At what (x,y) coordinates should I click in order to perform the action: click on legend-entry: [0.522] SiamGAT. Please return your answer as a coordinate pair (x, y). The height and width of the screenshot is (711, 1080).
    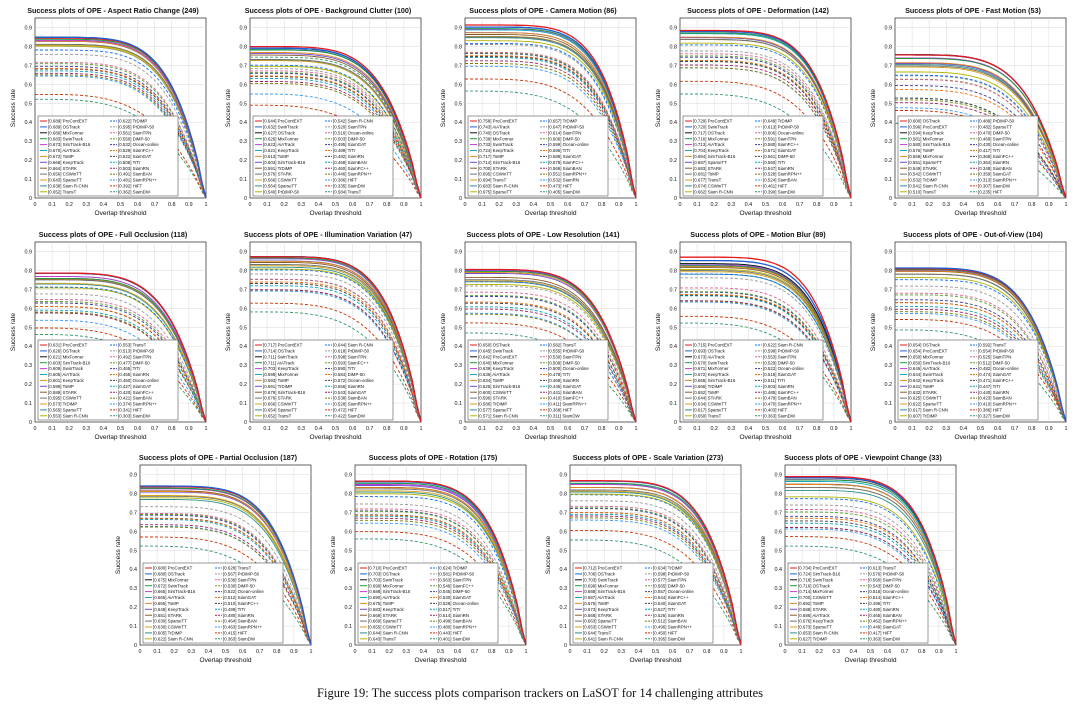
    Looking at the image, I should click on (135, 156).